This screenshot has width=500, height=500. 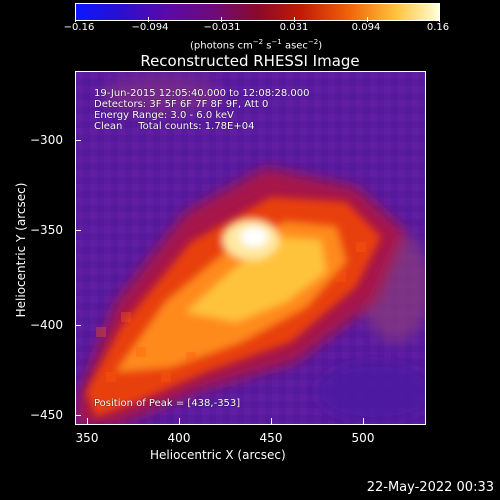 What do you see at coordinates (167, 403) in the screenshot?
I see `peak-position-text: Position of Peak = [438,-353]` at bounding box center [167, 403].